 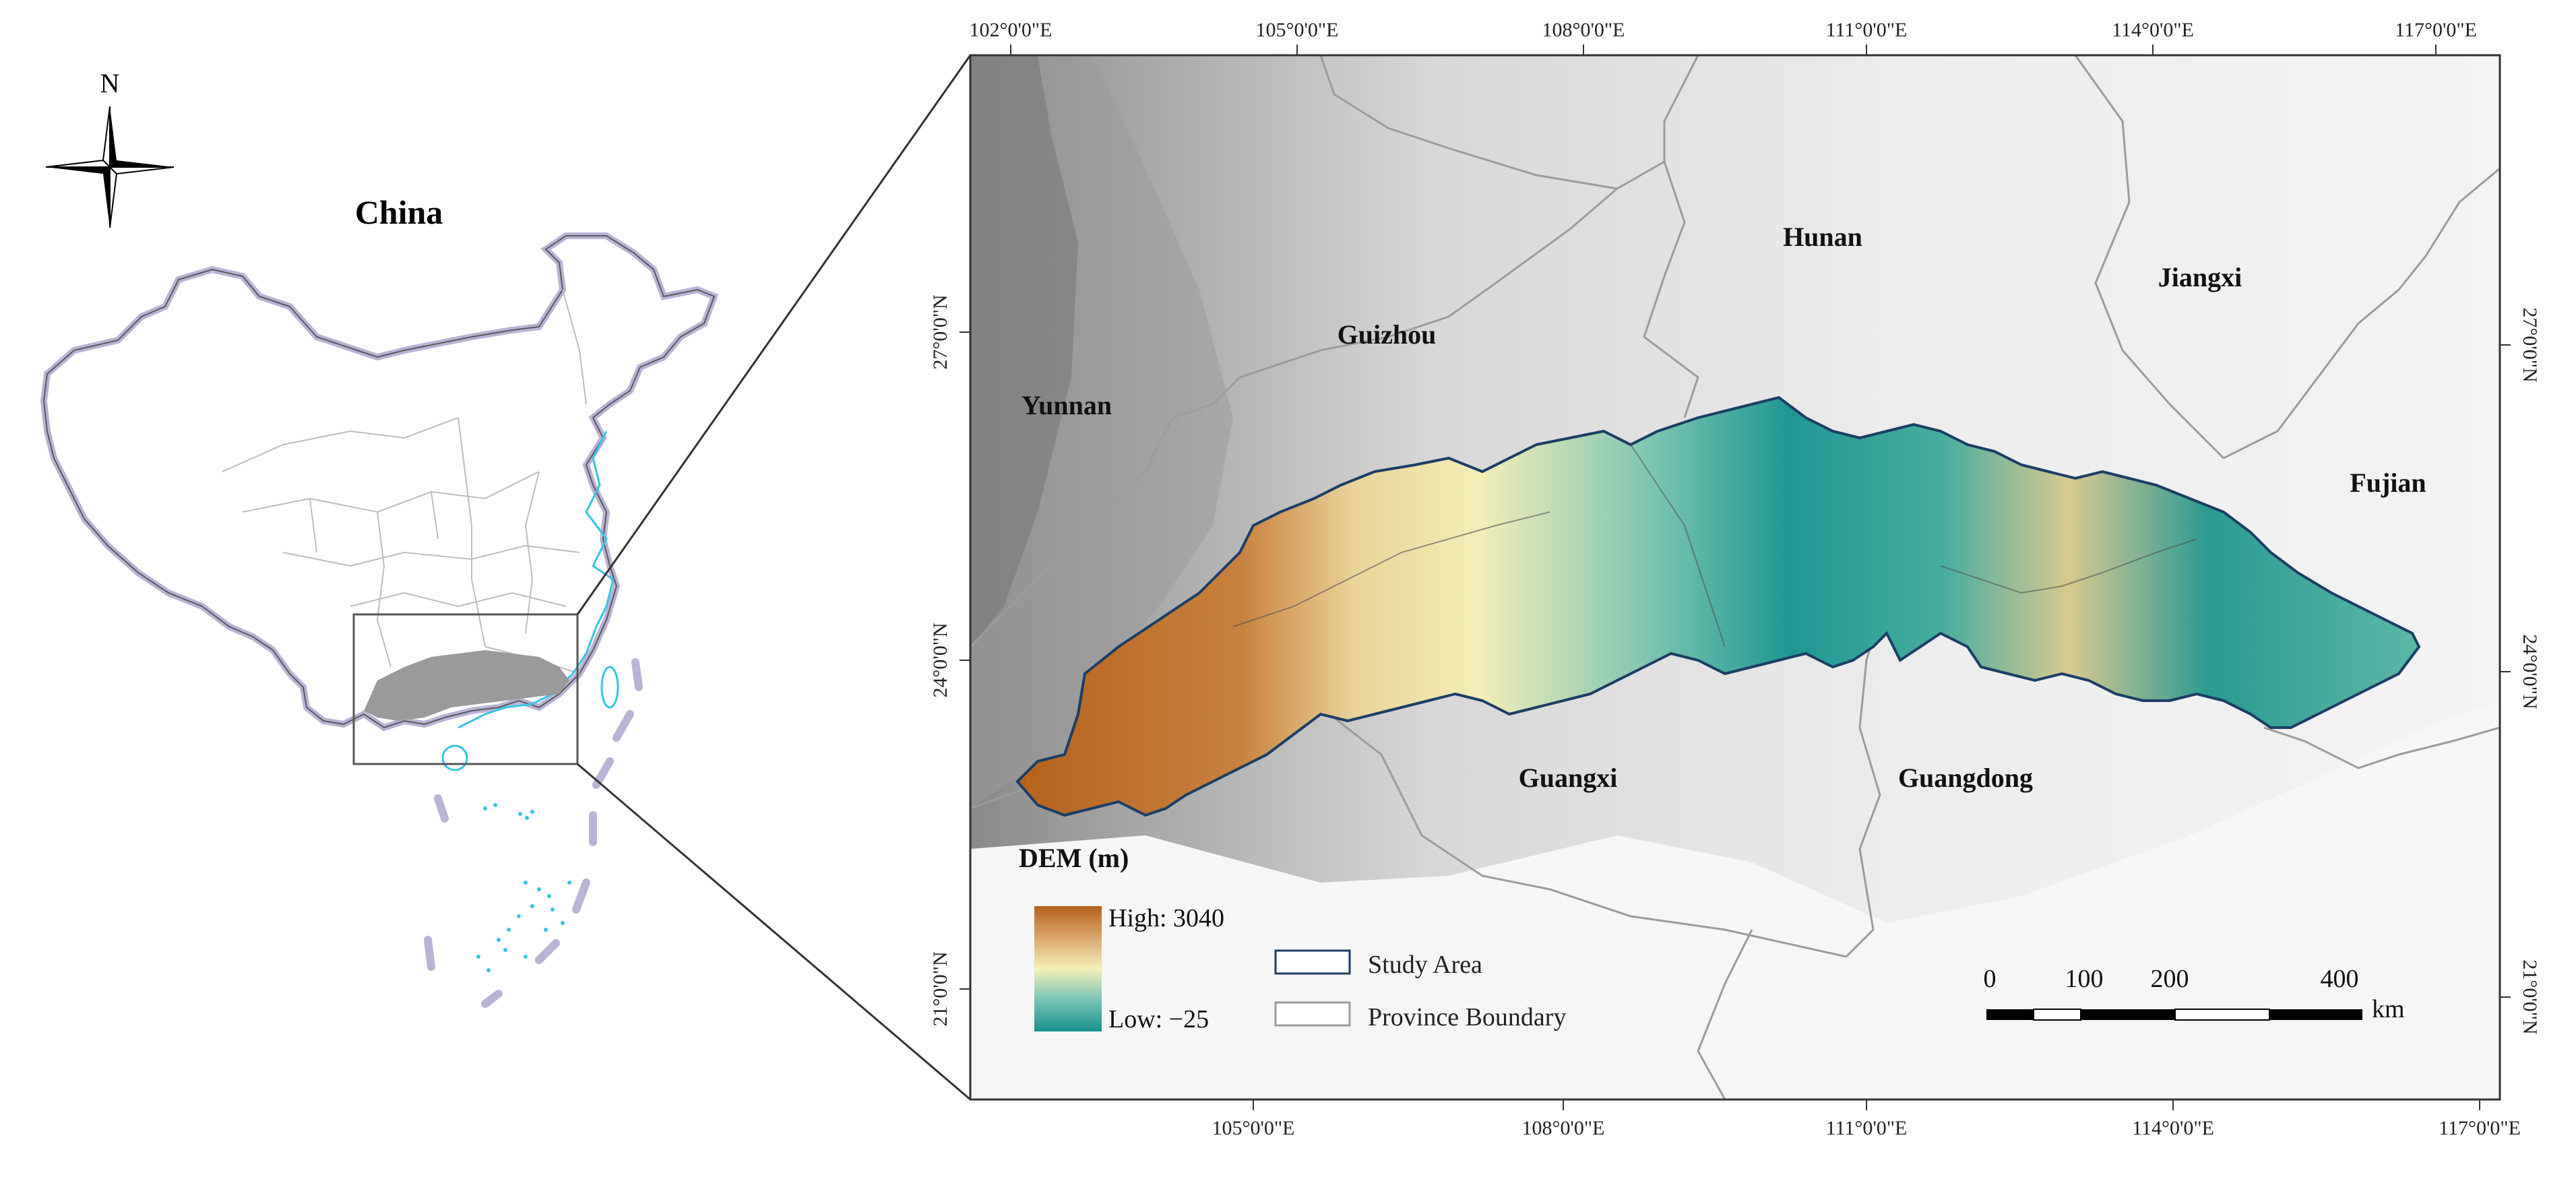 I want to click on legend-province-boundary: Province Boundary, so click(x=1467, y=1017).